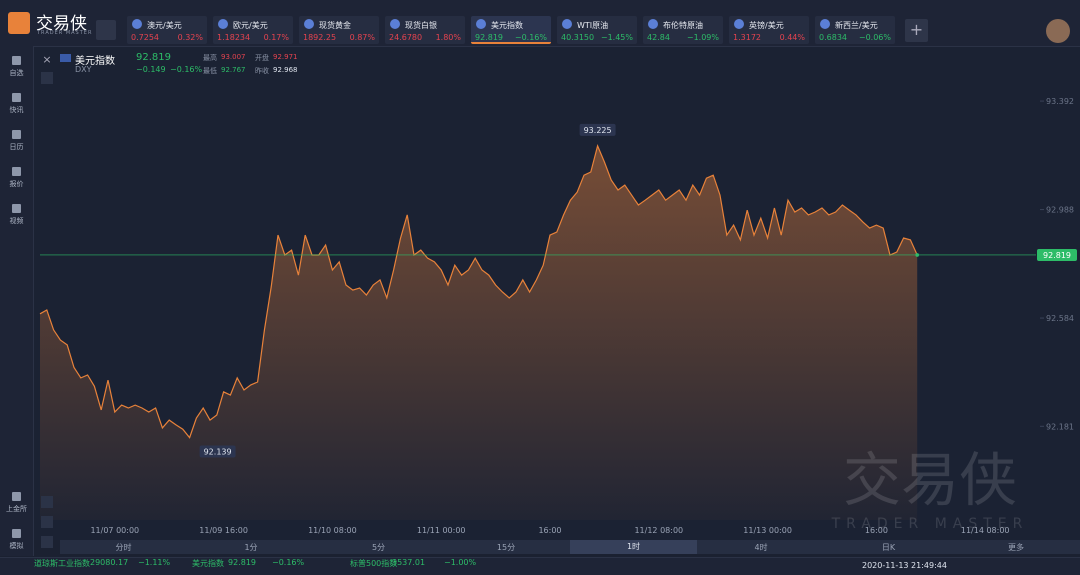 The image size is (1080, 575). Describe the element at coordinates (1016, 547) in the screenshot. I see `timeframe: 更多` at that location.